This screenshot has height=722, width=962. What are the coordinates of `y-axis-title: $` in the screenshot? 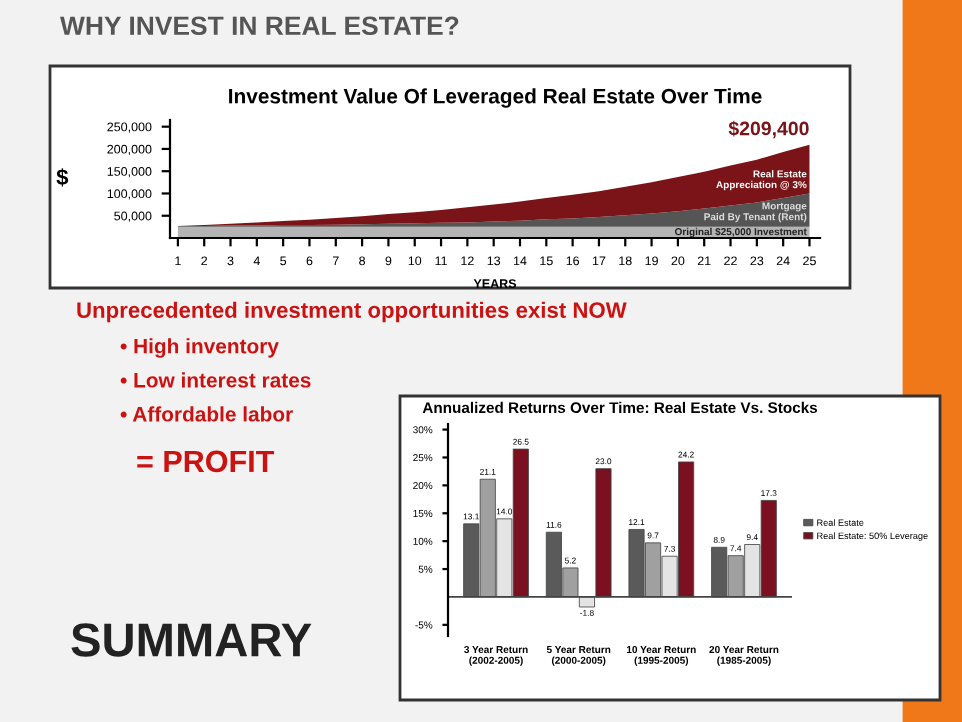 It's located at (62, 177).